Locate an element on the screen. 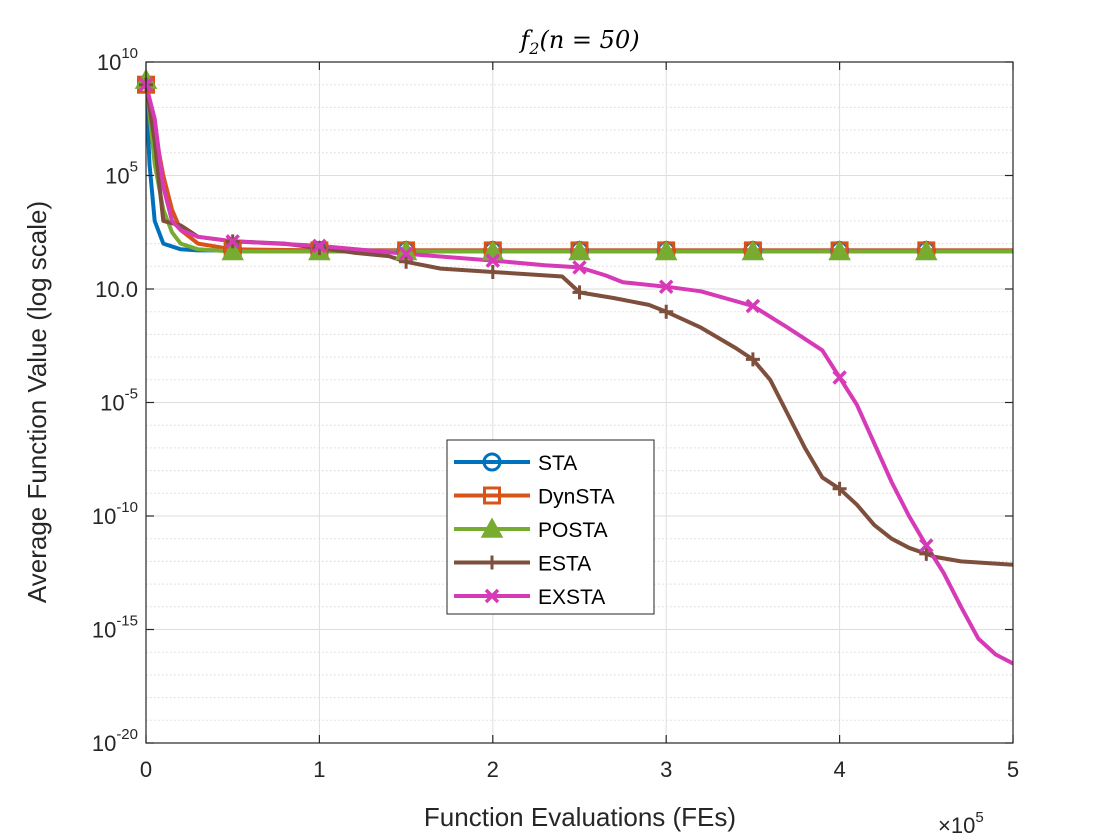  chart-title-subscript: 2 is located at coordinates (533, 48).